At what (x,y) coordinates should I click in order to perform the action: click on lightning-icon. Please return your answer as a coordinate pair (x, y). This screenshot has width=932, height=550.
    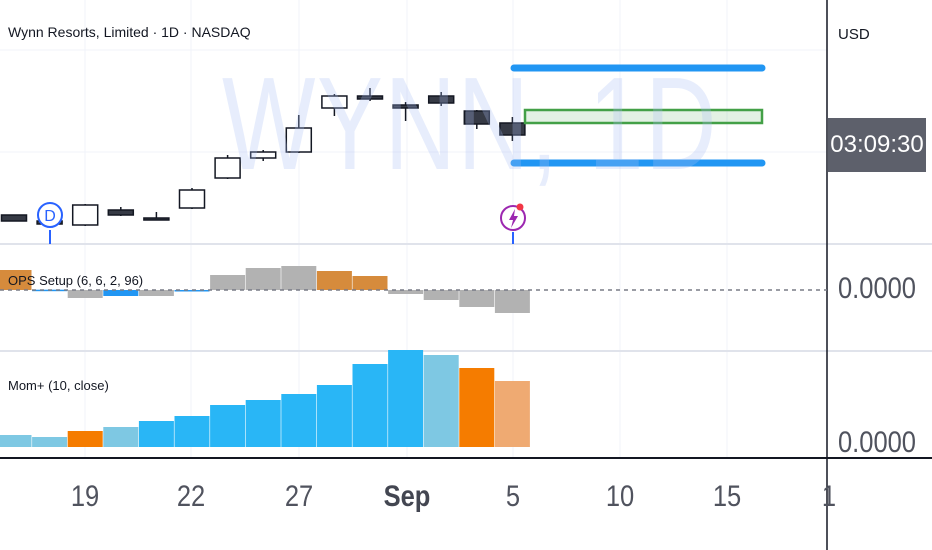
    Looking at the image, I should click on (513, 218).